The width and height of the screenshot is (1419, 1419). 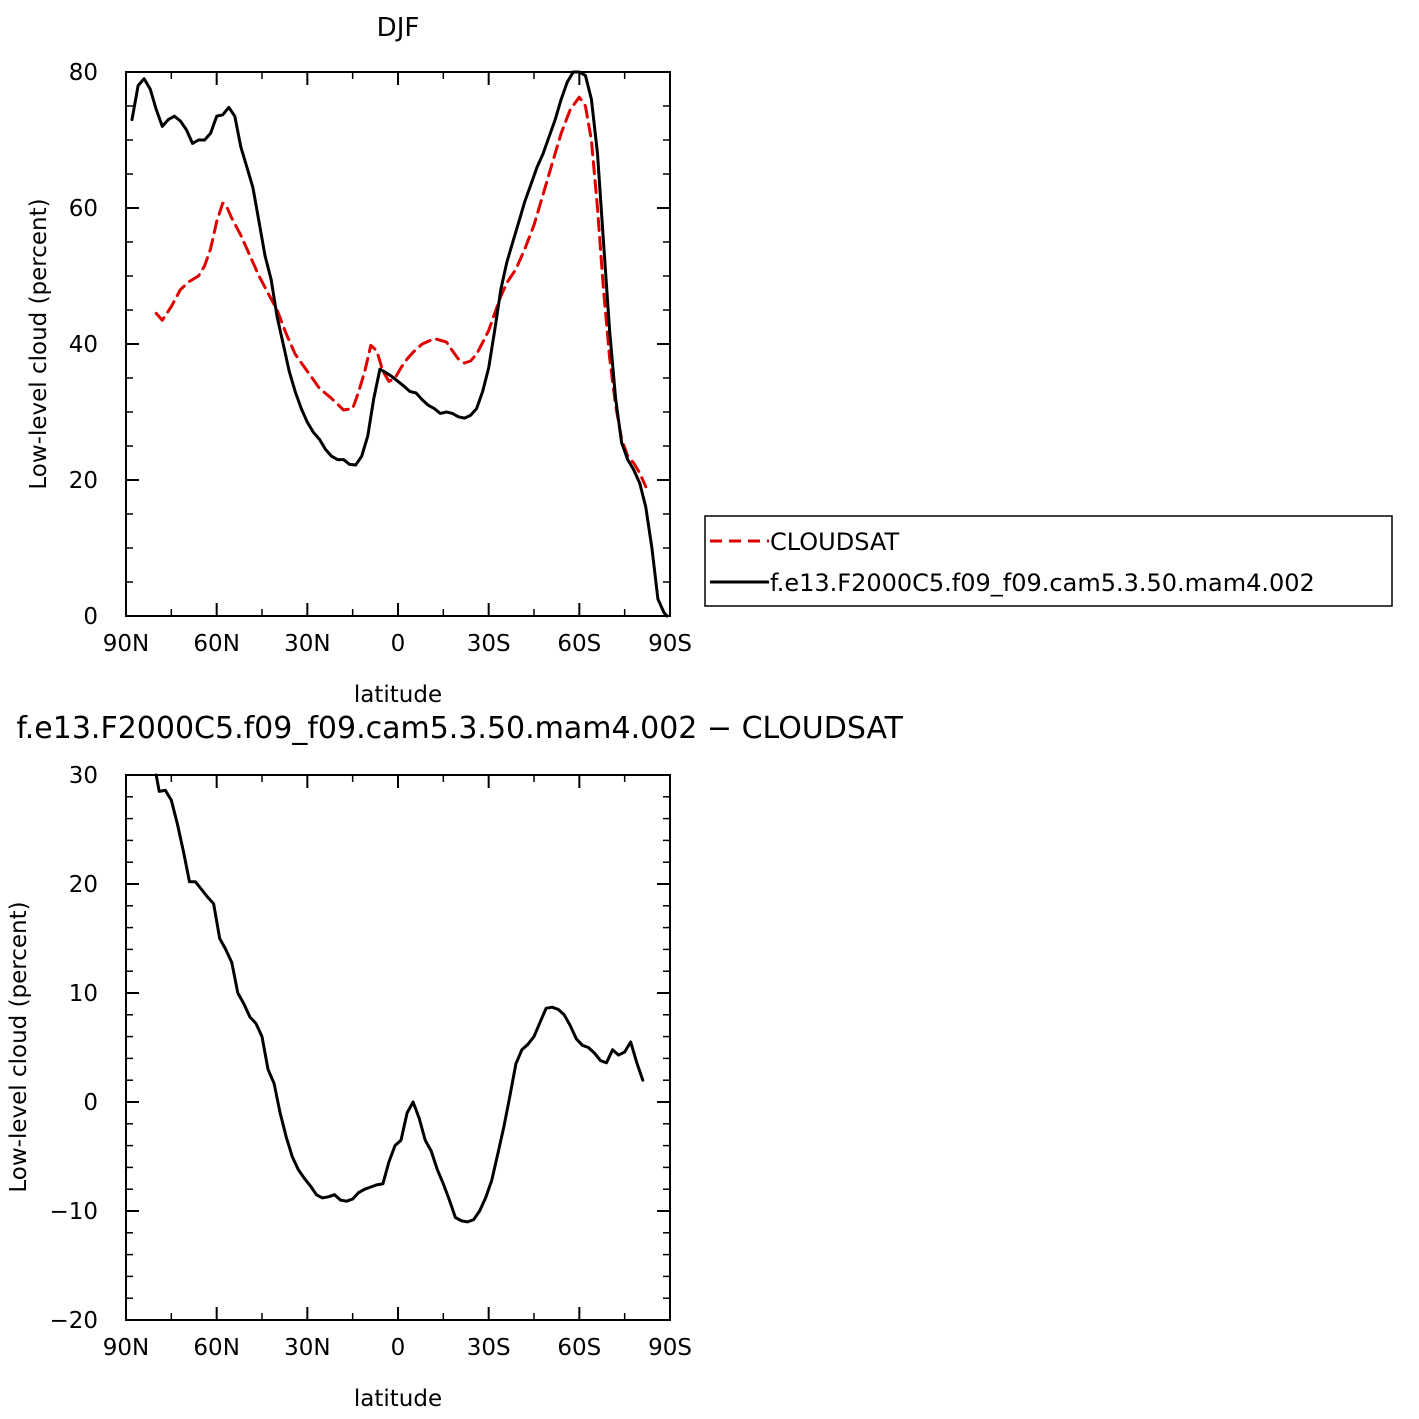 I want to click on bottom-x-tick-label: 30S, so click(x=489, y=1348).